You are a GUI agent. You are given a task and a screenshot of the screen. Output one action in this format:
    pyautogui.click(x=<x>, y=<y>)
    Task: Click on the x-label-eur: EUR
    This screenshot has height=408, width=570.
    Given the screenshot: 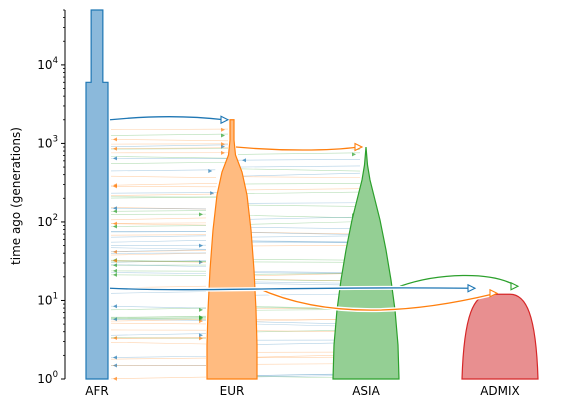 What is the action you would take?
    pyautogui.click(x=232, y=391)
    